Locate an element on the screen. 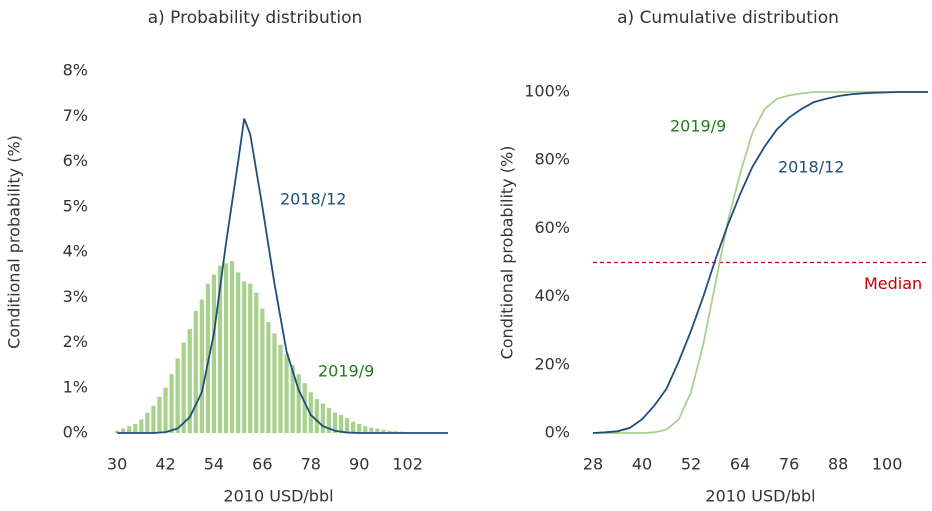  x-tick-label: 40 is located at coordinates (642, 464).